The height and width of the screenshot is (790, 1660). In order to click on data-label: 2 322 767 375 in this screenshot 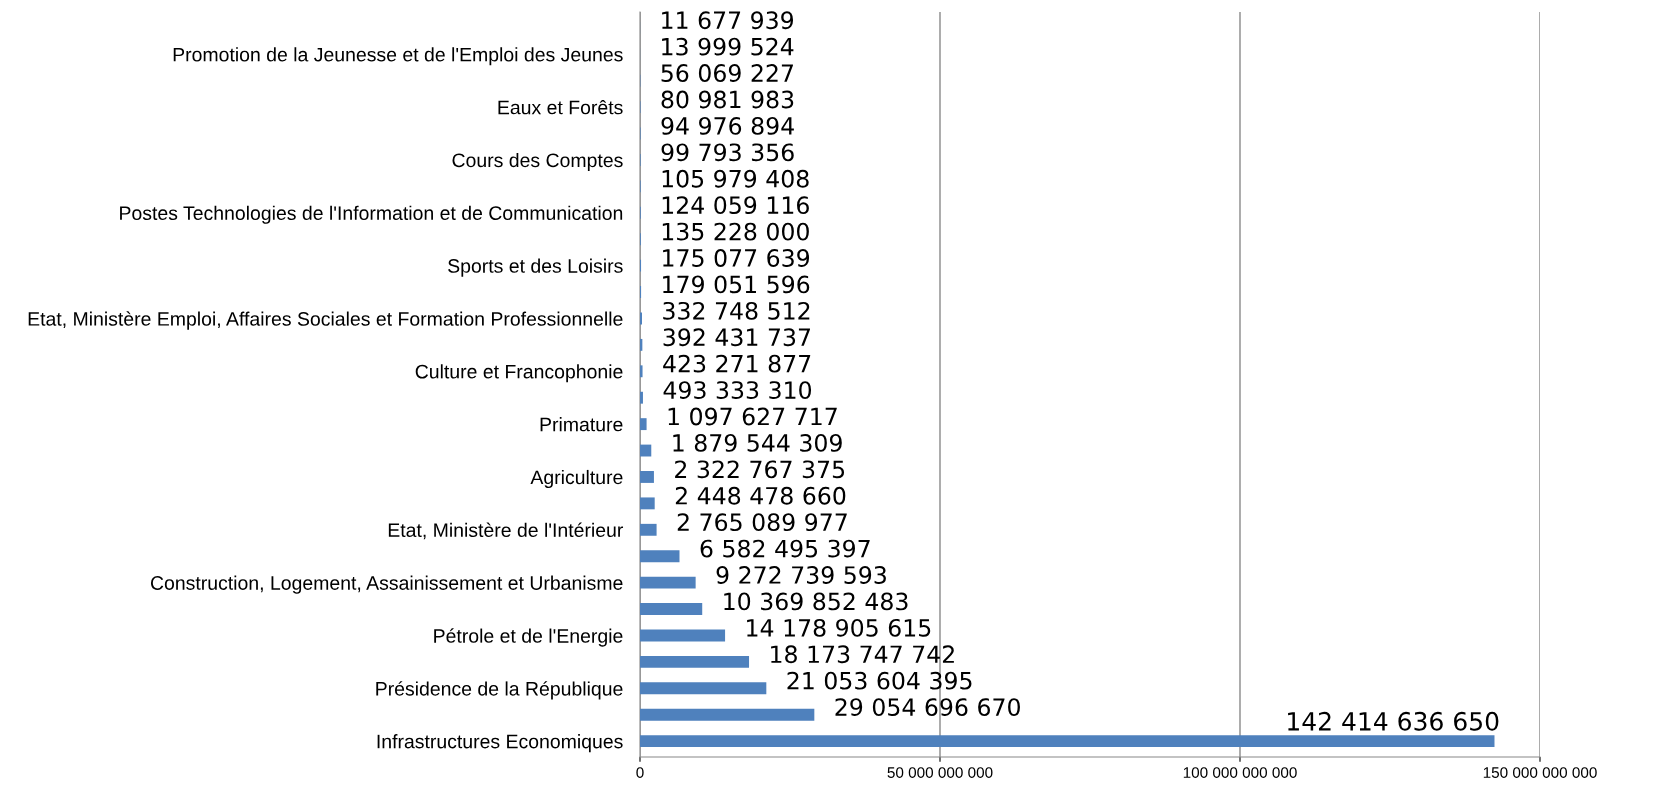, I will do `click(760, 469)`.